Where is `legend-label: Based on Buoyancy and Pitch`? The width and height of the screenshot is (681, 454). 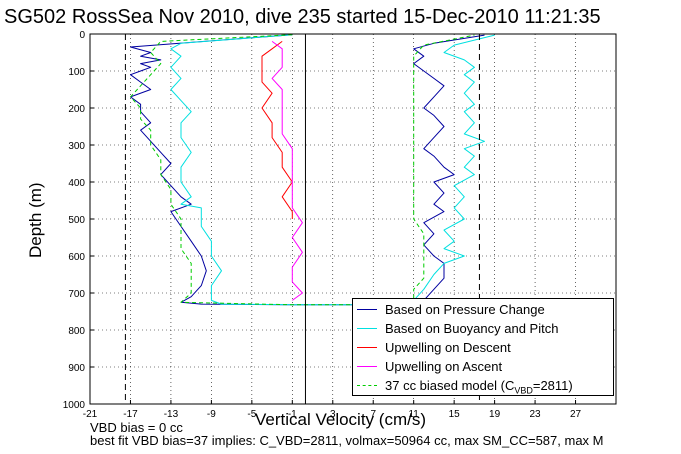 legend-label: Based on Buoyancy and Pitch is located at coordinates (472, 328).